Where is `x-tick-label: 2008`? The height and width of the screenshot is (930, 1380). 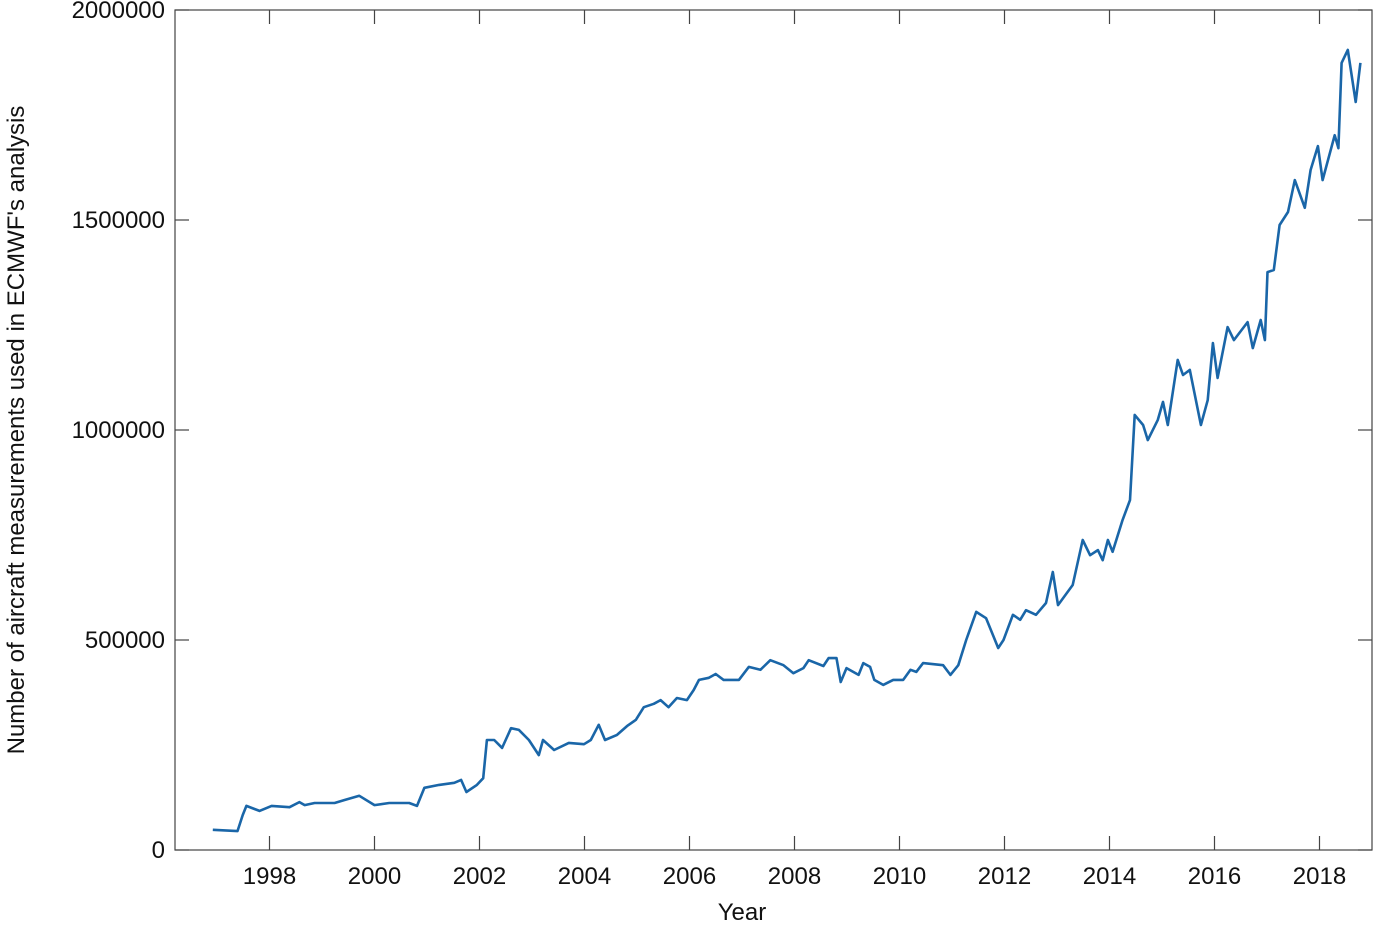
x-tick-label: 2008 is located at coordinates (794, 876).